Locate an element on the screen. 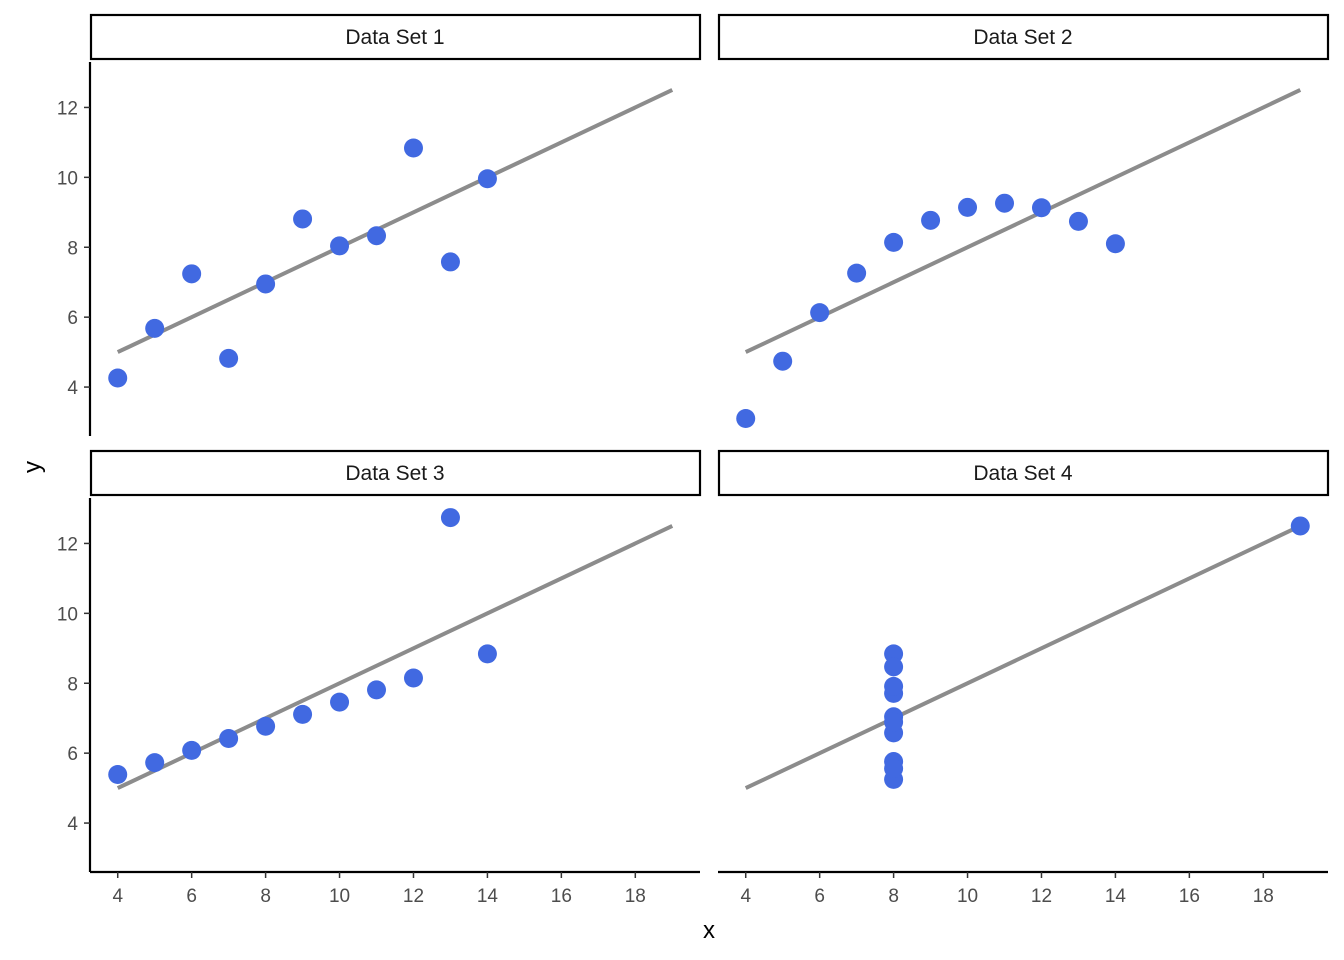  facet-title: Data Set 1 is located at coordinates (394, 37).